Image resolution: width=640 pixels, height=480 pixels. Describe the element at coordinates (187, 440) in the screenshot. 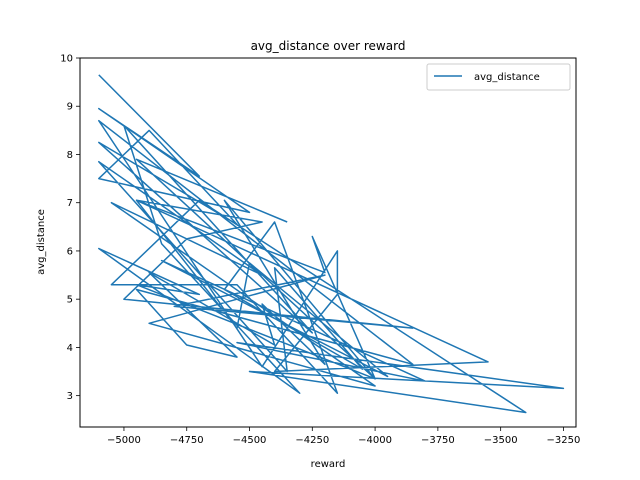

I see `x-tick-label: −4750` at that location.